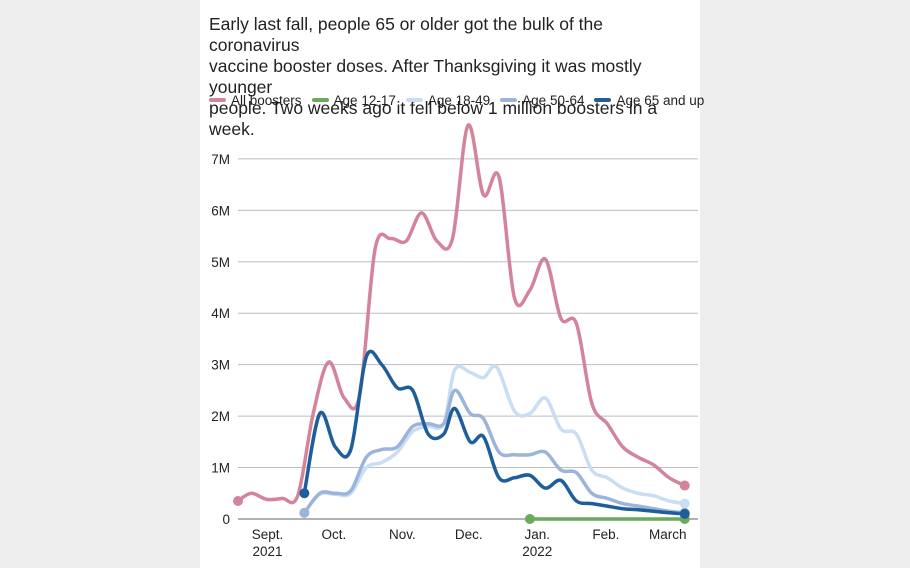  I want to click on series-end-point-age-65-and-up, so click(684, 513).